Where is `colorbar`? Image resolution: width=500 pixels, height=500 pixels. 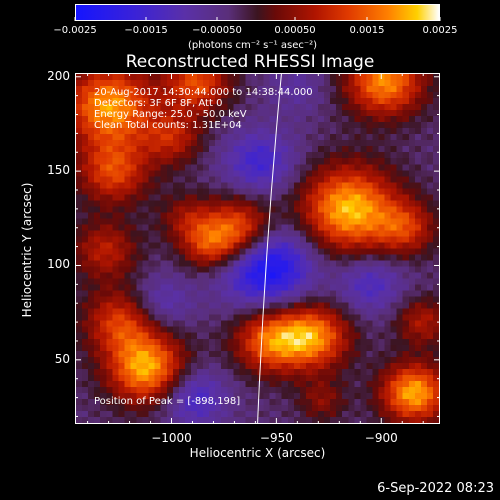
colorbar is located at coordinates (257, 12).